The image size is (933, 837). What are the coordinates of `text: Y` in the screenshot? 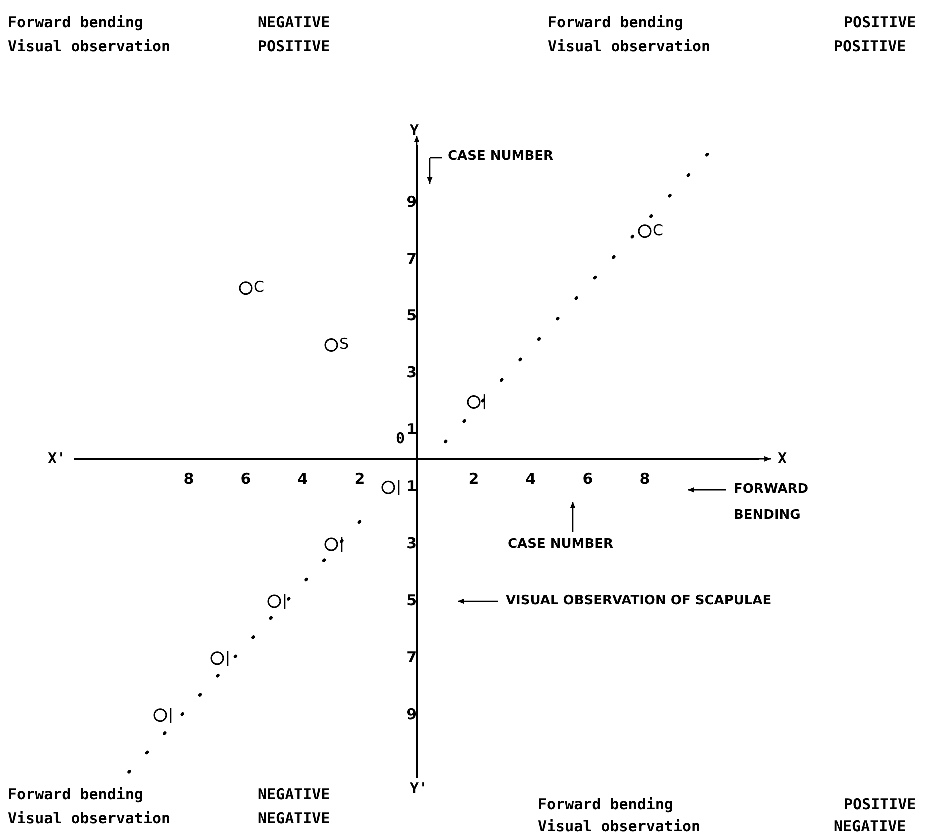 It's located at (415, 130).